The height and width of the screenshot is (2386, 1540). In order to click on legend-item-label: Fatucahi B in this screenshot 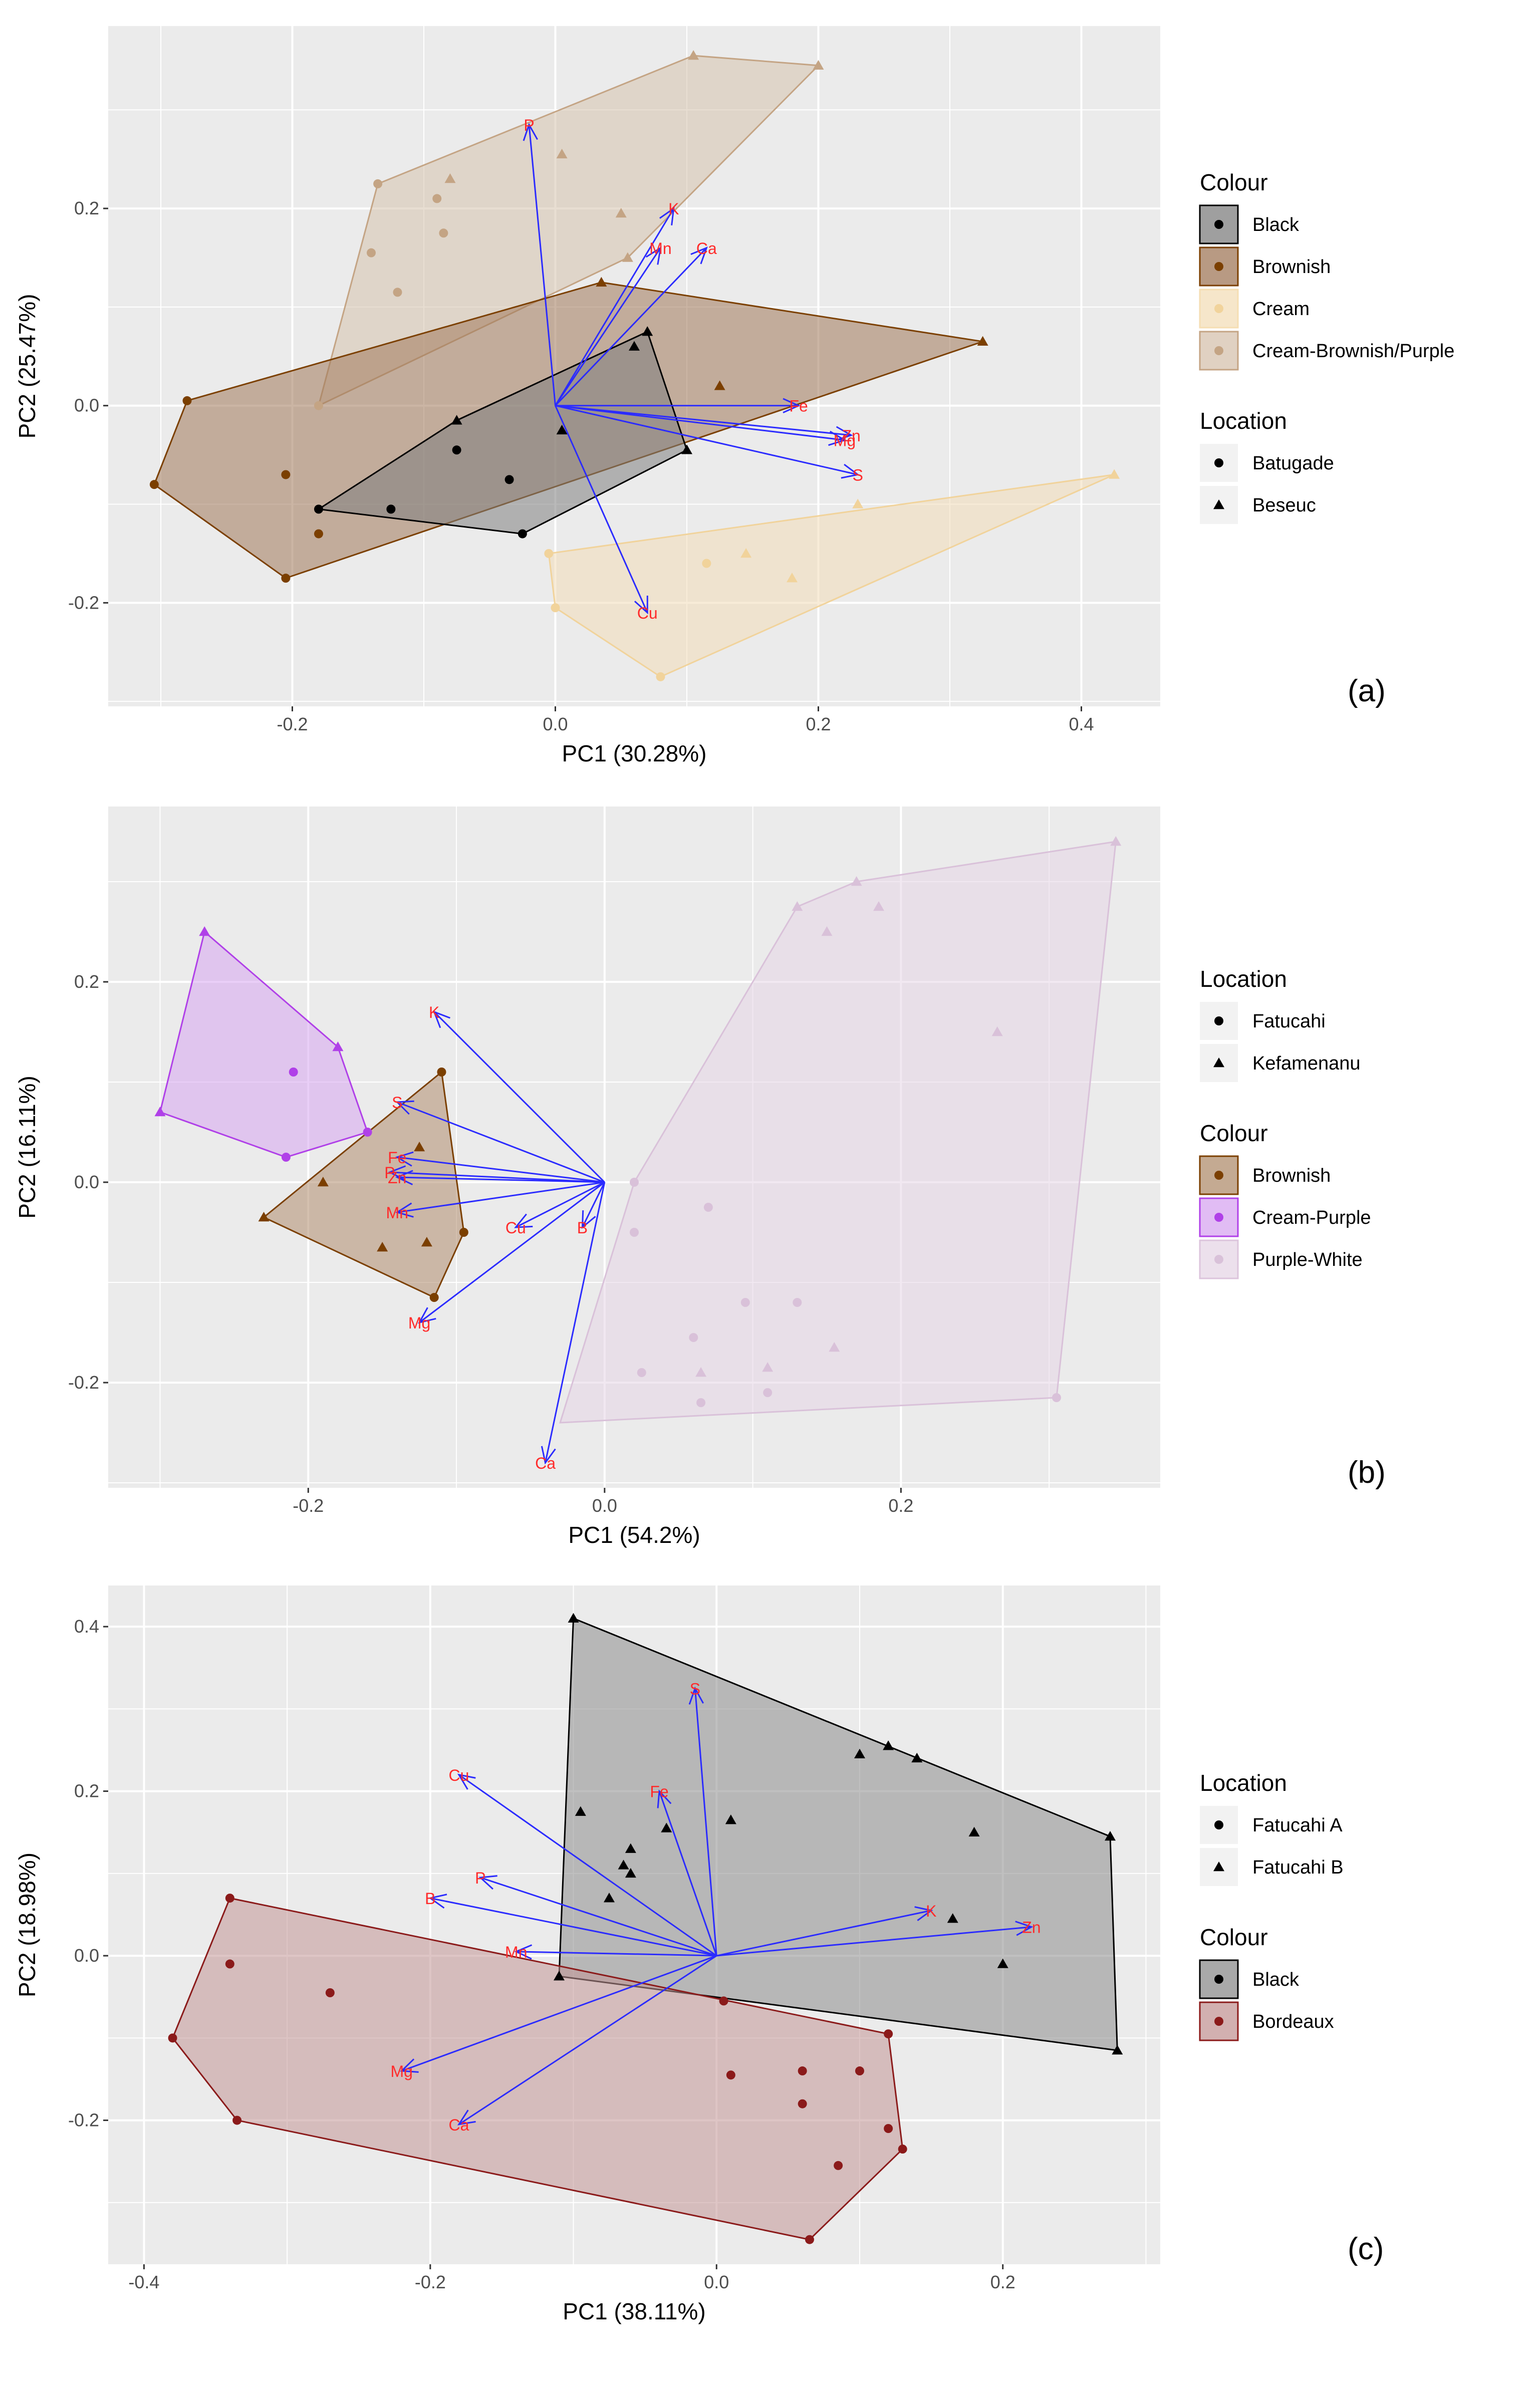, I will do `click(1298, 1867)`.